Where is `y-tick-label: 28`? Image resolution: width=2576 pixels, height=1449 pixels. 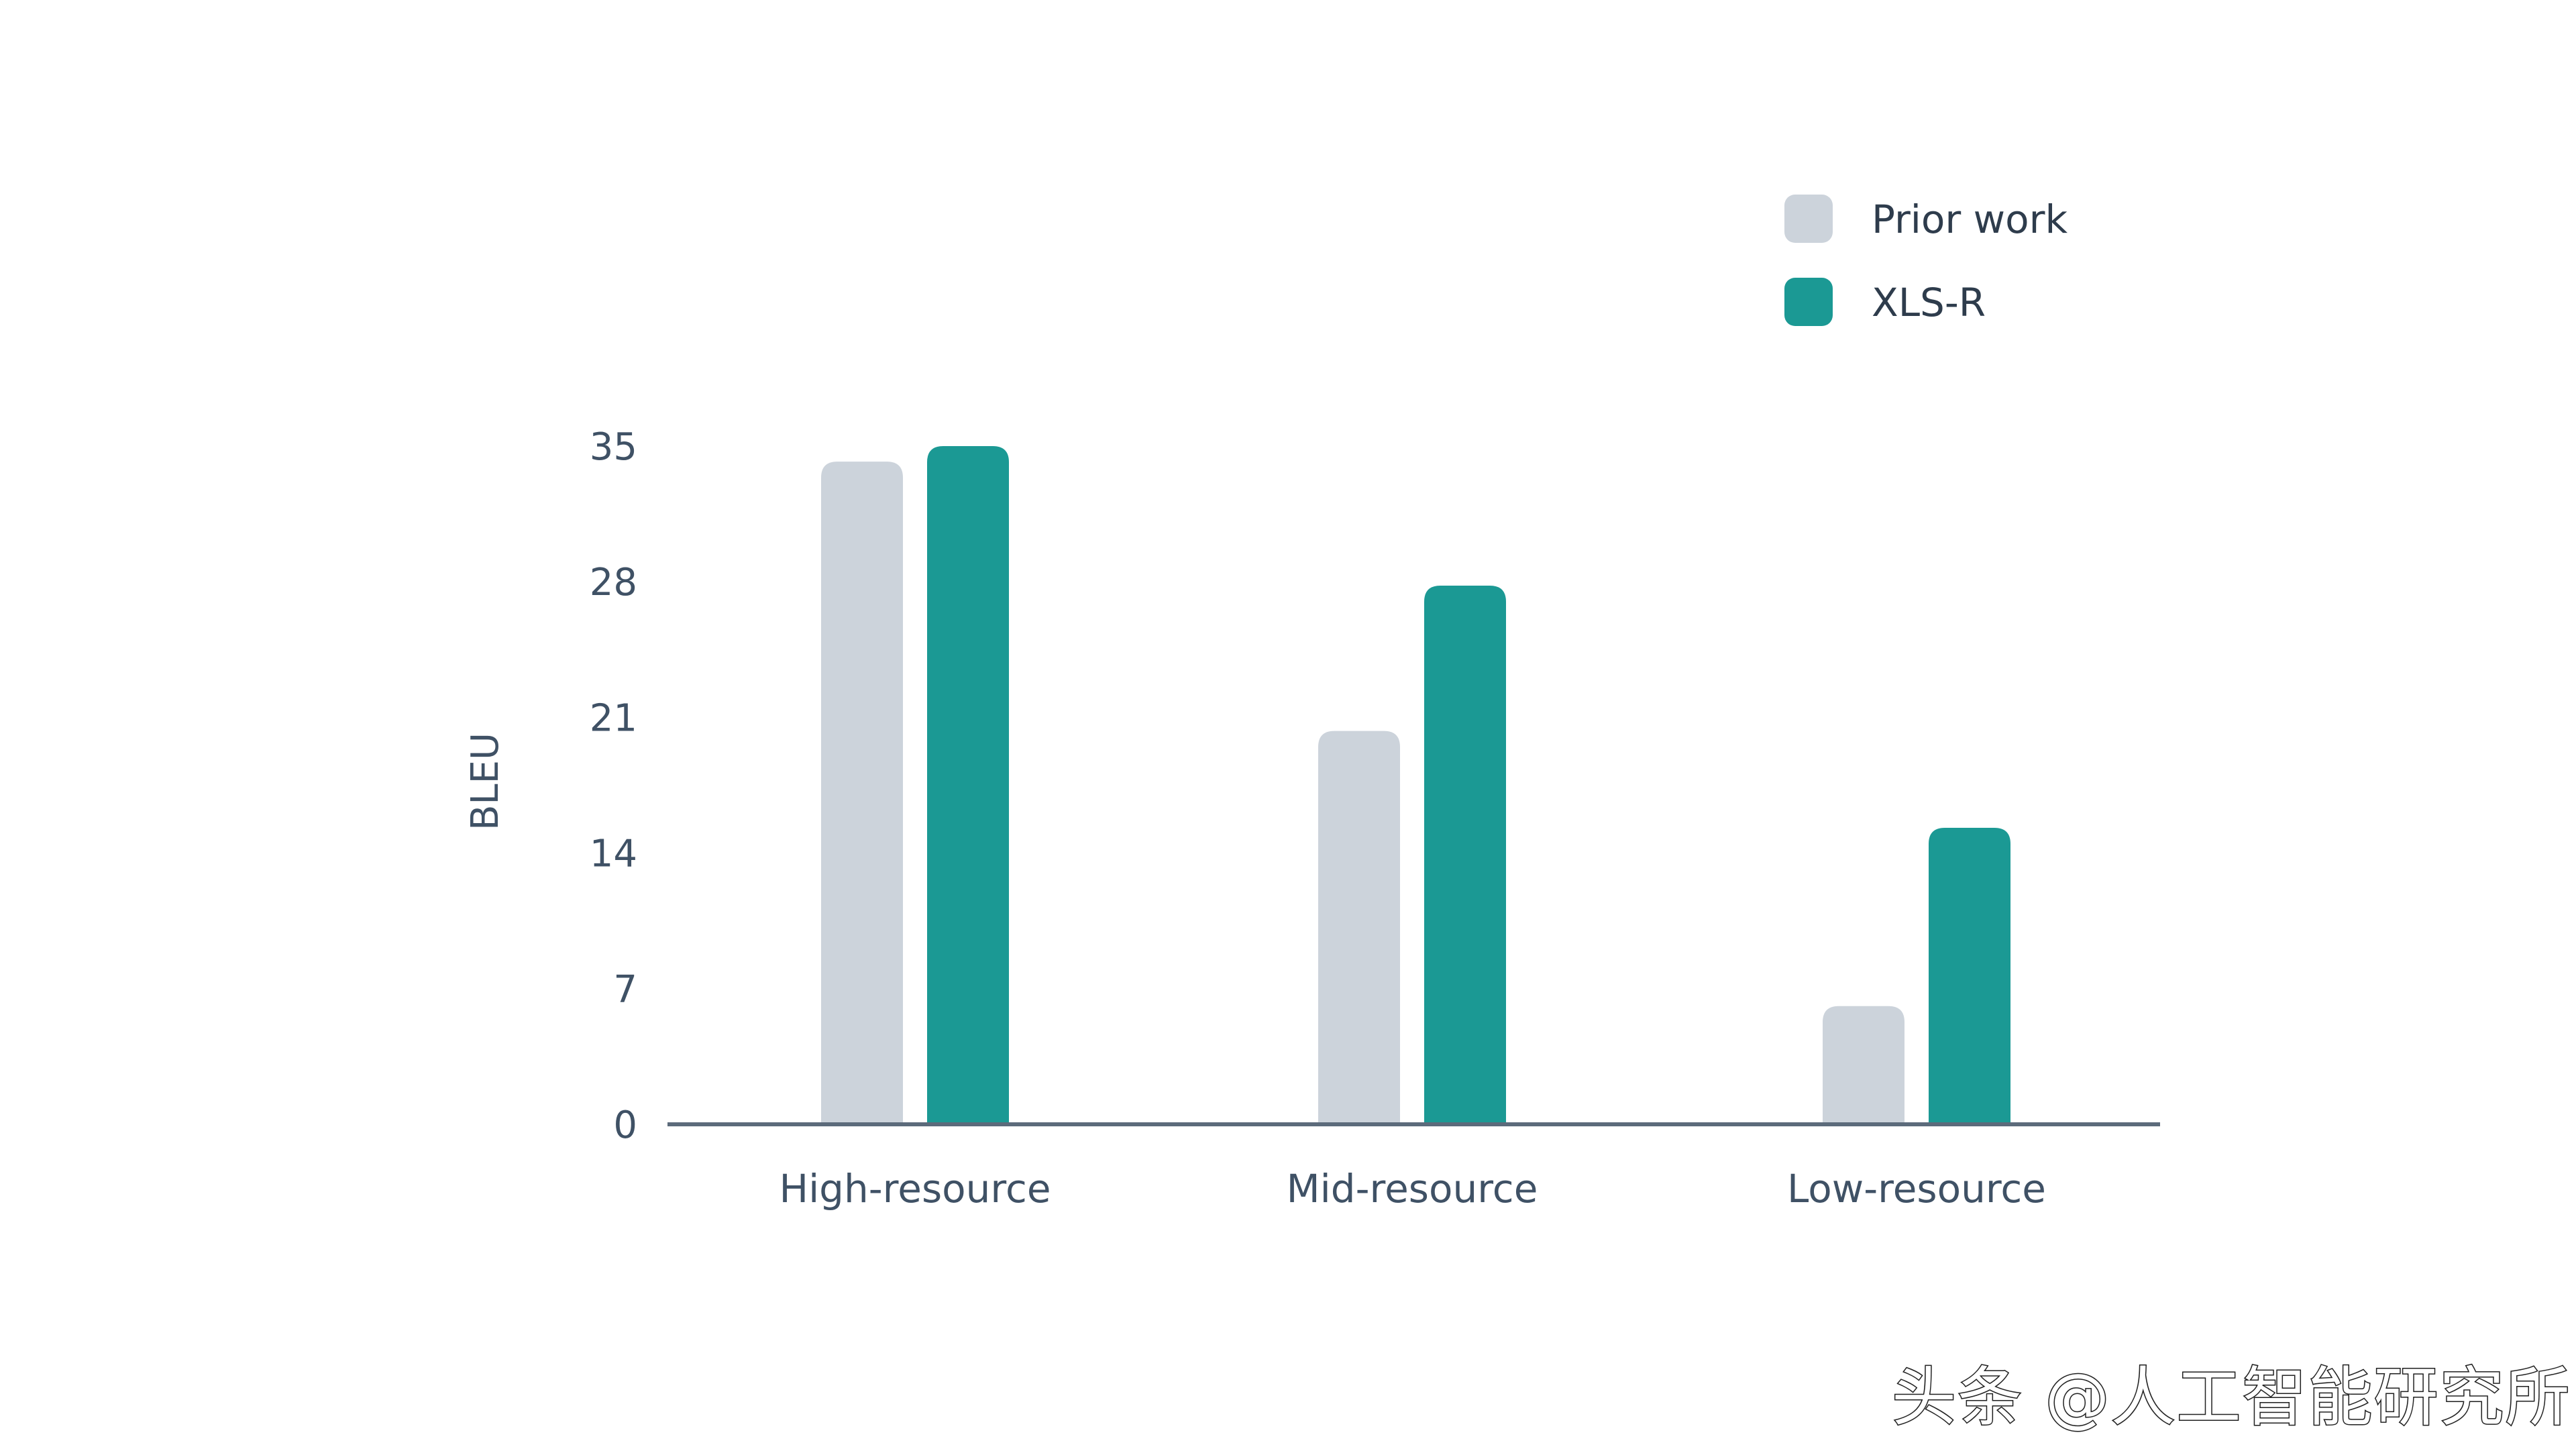
y-tick-label: 28 is located at coordinates (613, 582).